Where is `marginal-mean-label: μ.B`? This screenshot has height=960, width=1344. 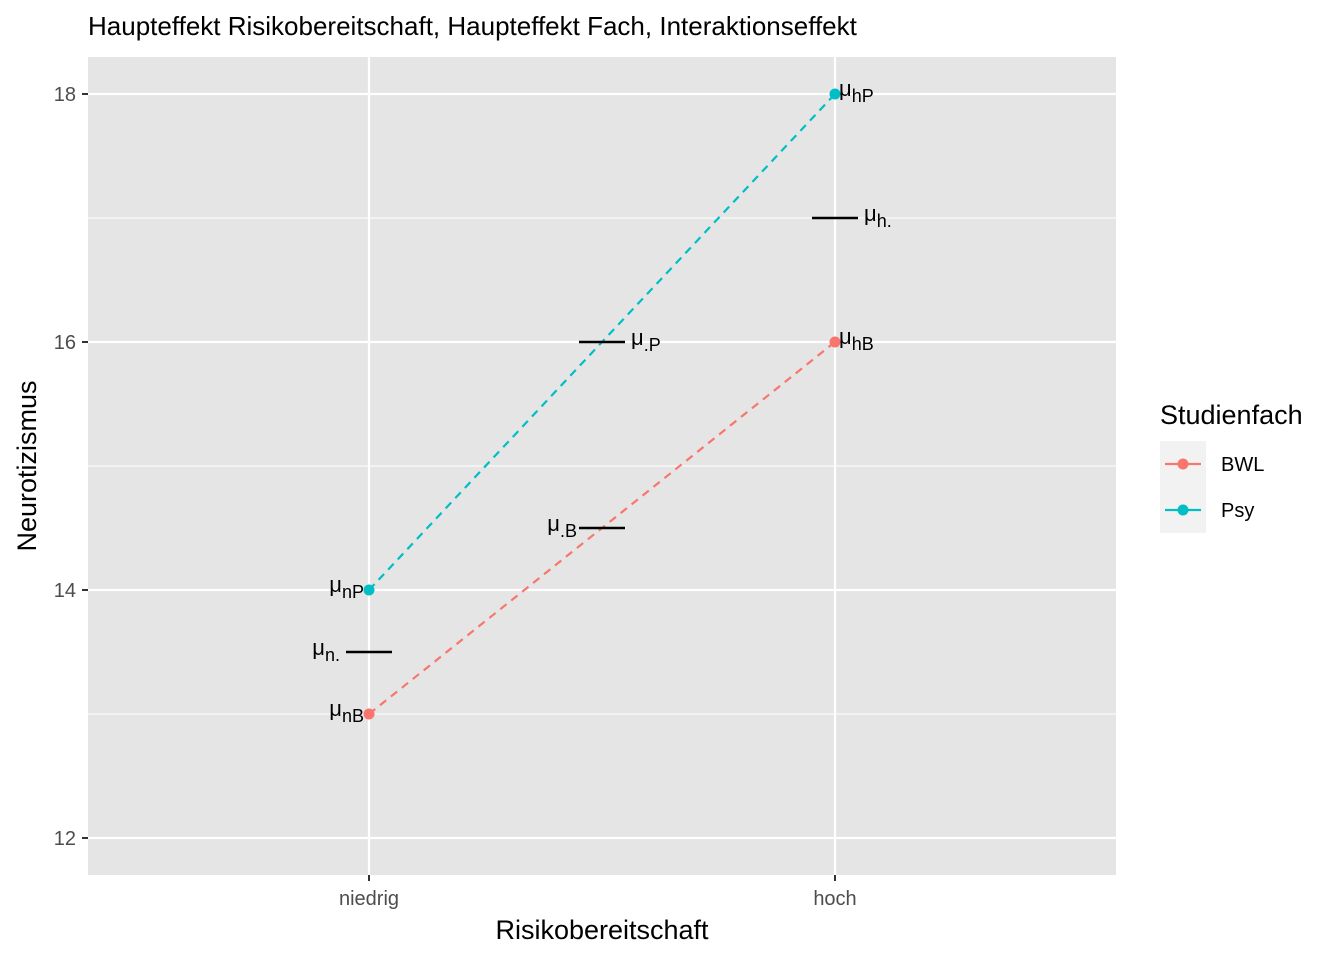 marginal-mean-label: μ.B is located at coordinates (562, 526).